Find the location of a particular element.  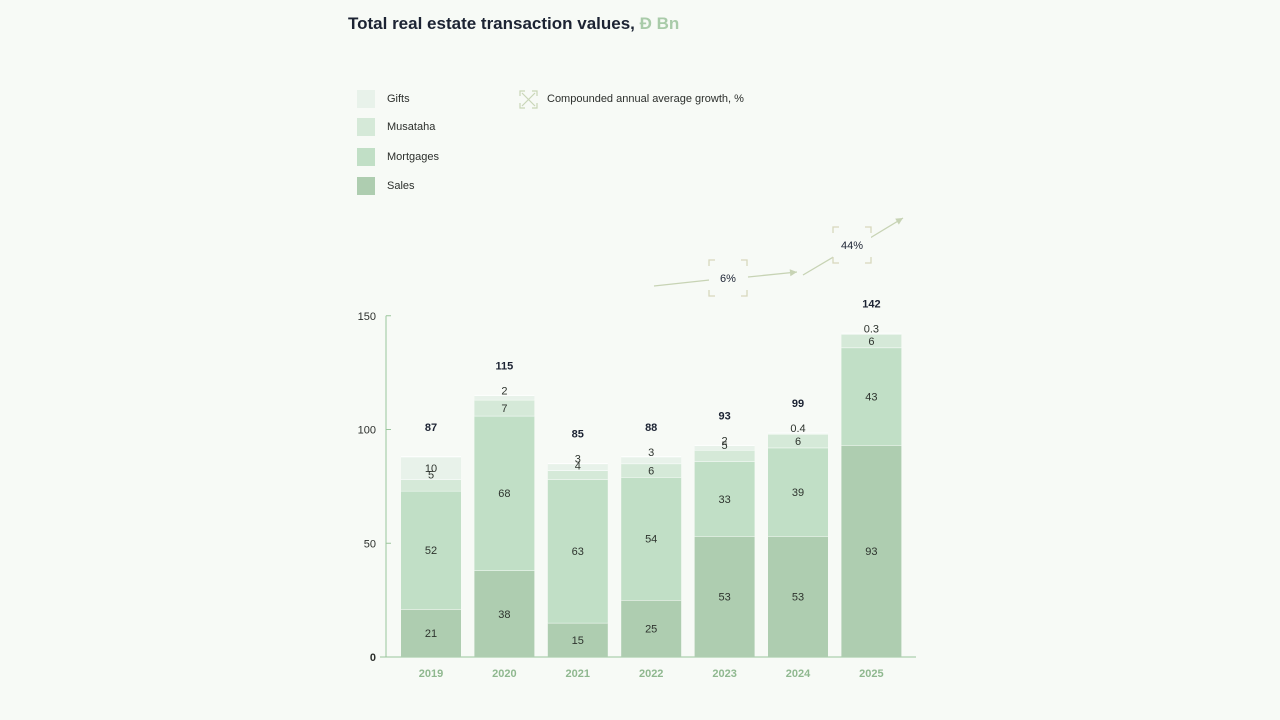

bar-total-label: 87 is located at coordinates (431, 428).